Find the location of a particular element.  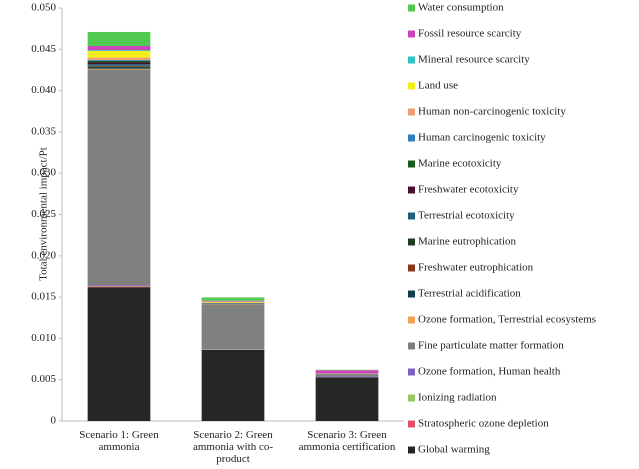

y-axis-label: Total environmental impact/Pt is located at coordinates (44, 214).